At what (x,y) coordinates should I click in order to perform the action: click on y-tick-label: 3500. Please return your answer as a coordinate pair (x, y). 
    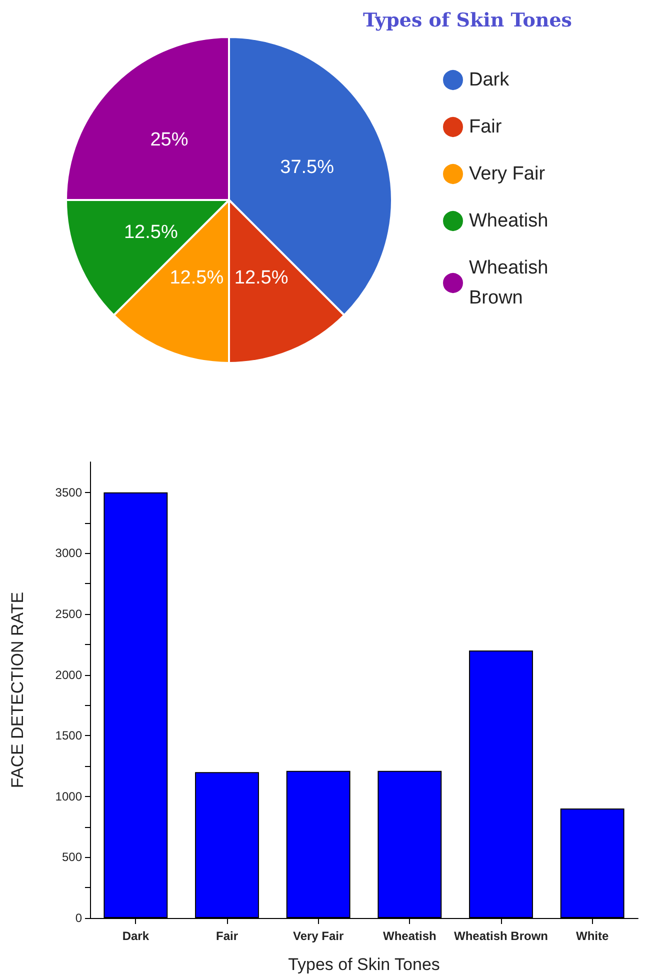
    Looking at the image, I should click on (68, 492).